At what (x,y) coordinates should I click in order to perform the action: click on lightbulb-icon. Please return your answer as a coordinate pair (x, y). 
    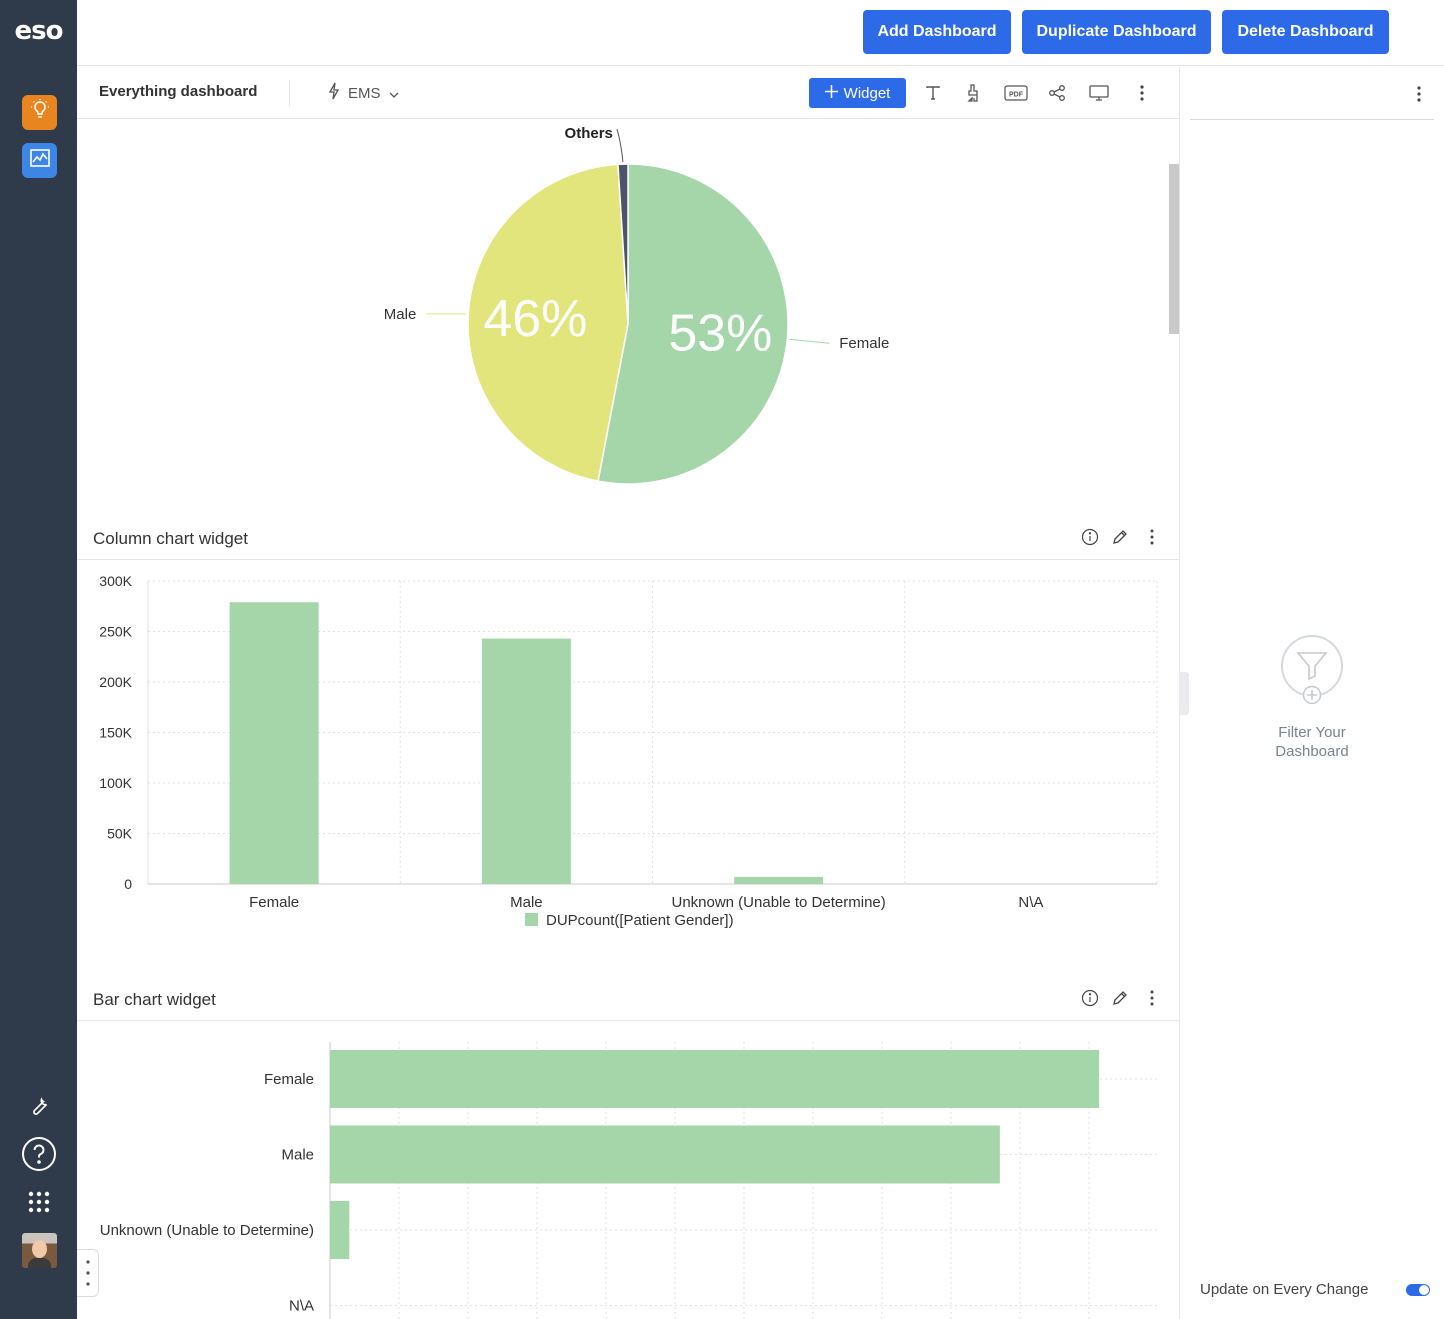
    Looking at the image, I should click on (40, 112).